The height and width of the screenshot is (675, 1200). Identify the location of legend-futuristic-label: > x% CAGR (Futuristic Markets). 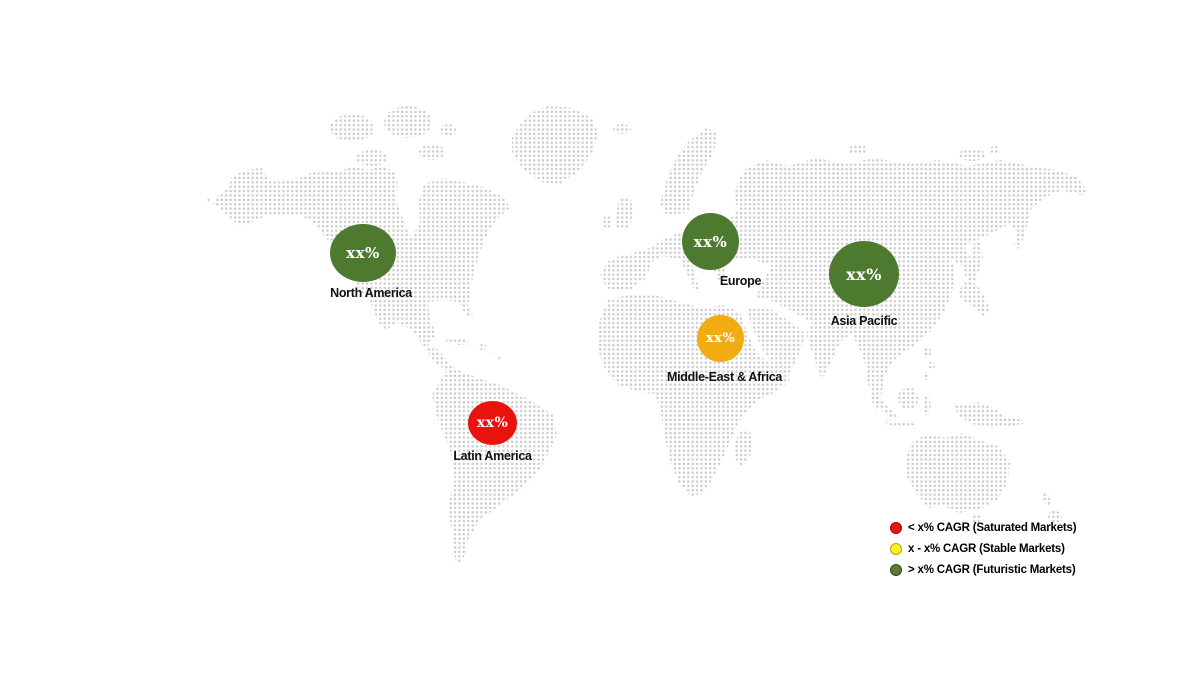
(992, 570).